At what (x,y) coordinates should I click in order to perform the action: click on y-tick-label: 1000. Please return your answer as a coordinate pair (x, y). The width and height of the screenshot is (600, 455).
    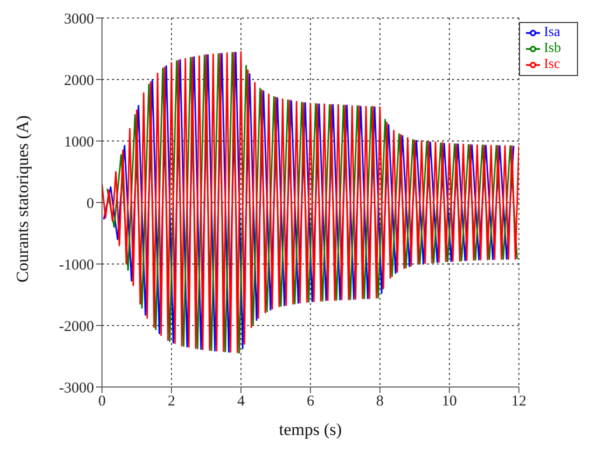
    Looking at the image, I should click on (79, 142).